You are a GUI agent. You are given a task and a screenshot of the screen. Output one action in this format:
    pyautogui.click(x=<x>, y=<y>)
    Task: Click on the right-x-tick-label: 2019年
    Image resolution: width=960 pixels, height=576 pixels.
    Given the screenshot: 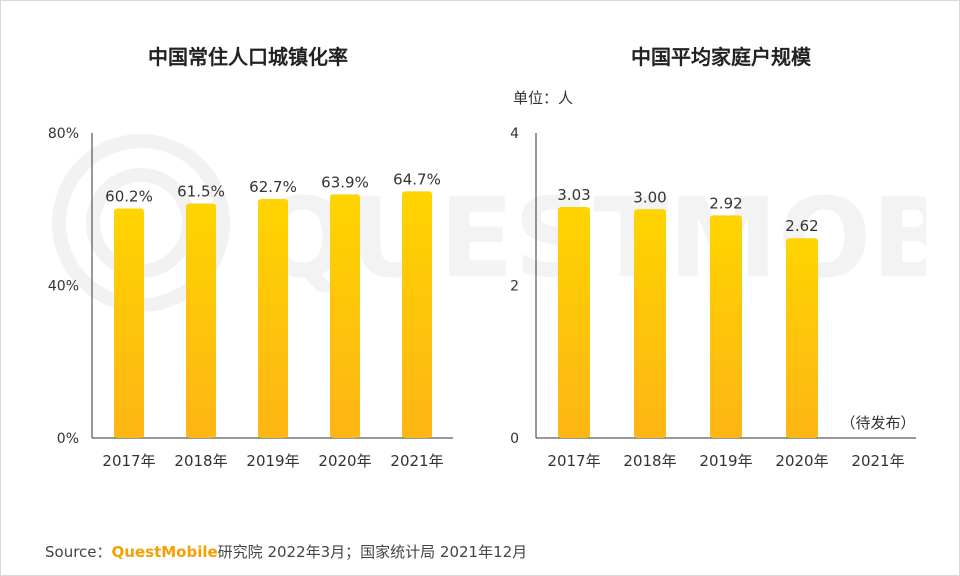 What is the action you would take?
    pyautogui.click(x=725, y=461)
    